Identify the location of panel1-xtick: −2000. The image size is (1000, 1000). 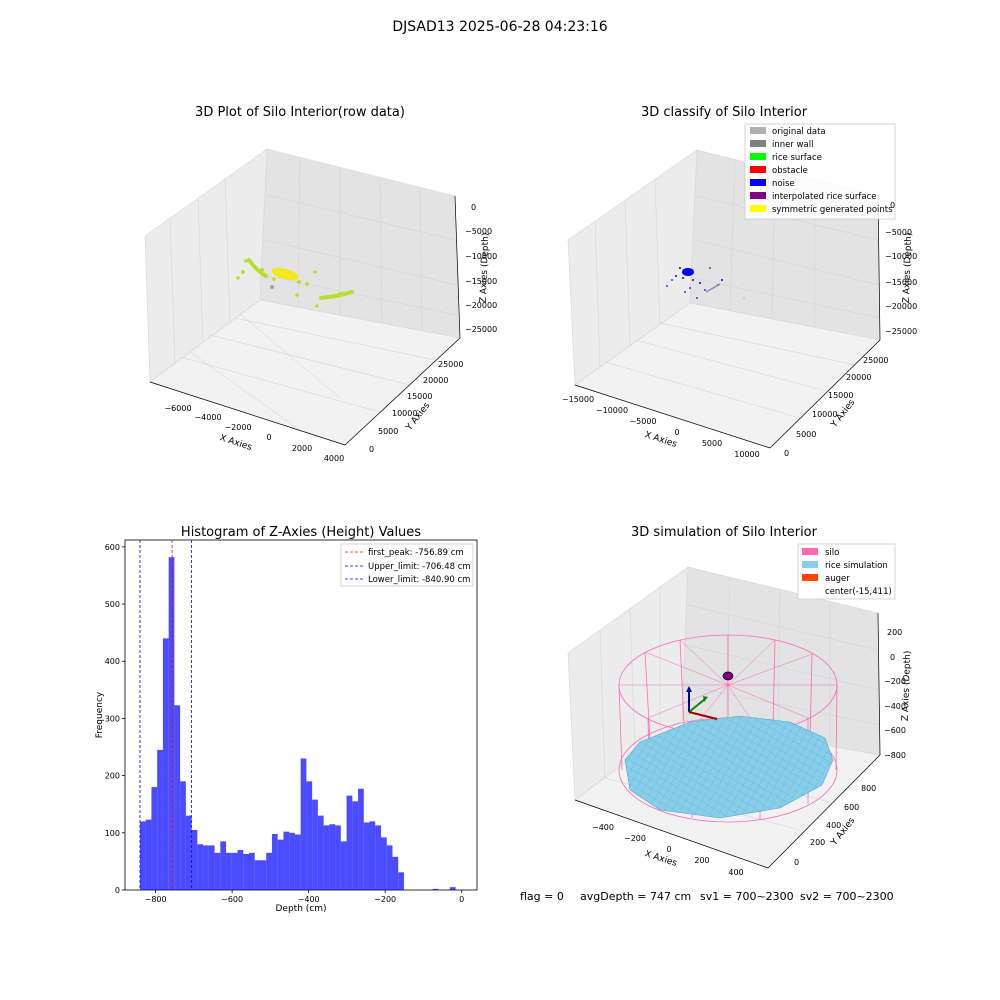
(237, 427).